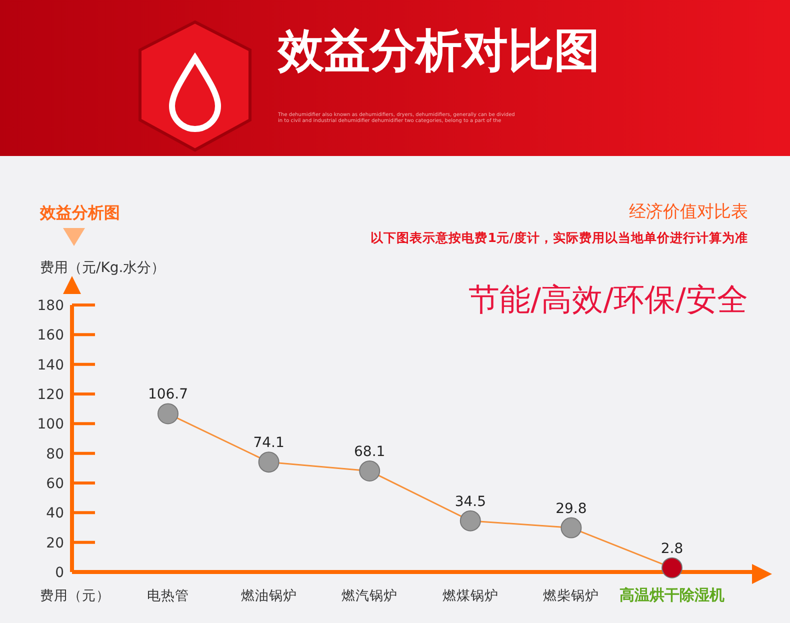 This screenshot has height=623, width=790. Describe the element at coordinates (268, 443) in the screenshot. I see `data-label: 74.1` at that location.